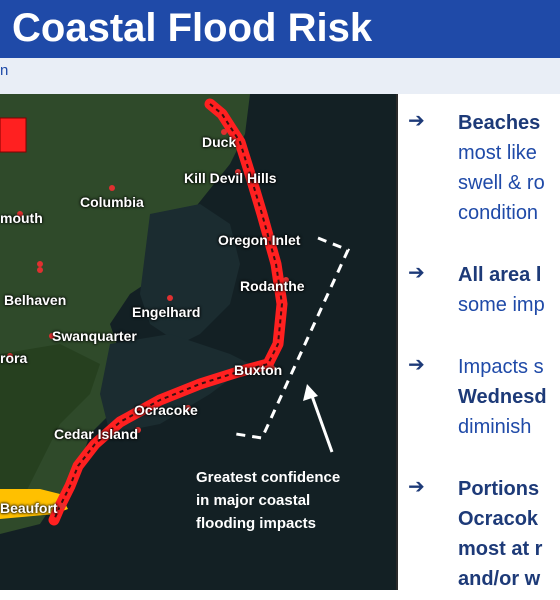  Describe the element at coordinates (253, 500) in the screenshot. I see `confidence-line-2: in major coastal` at that location.